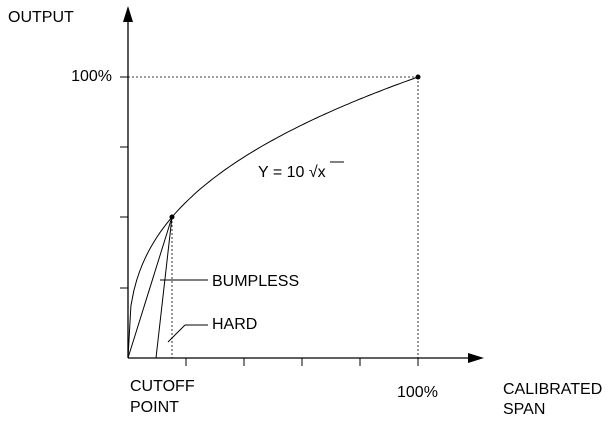 This screenshot has height=425, width=608. What do you see at coordinates (41, 17) in the screenshot?
I see `y-label: OUTPUT` at bounding box center [41, 17].